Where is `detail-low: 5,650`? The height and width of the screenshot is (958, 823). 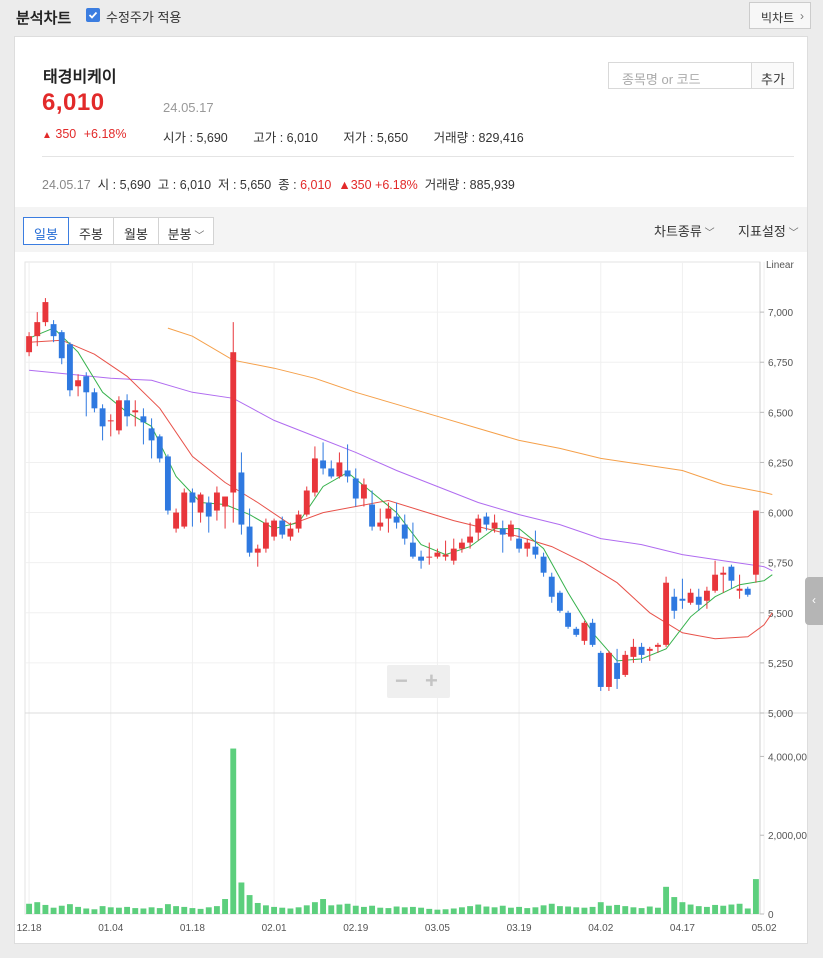
detail-low: 5,650 is located at coordinates (255, 185).